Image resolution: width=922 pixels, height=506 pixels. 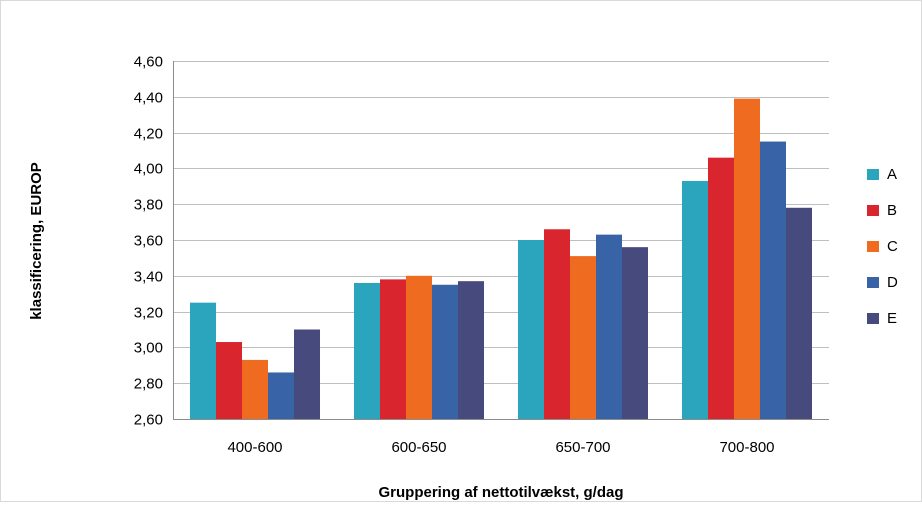 I want to click on x-tick-label: 600-650, so click(x=418, y=447).